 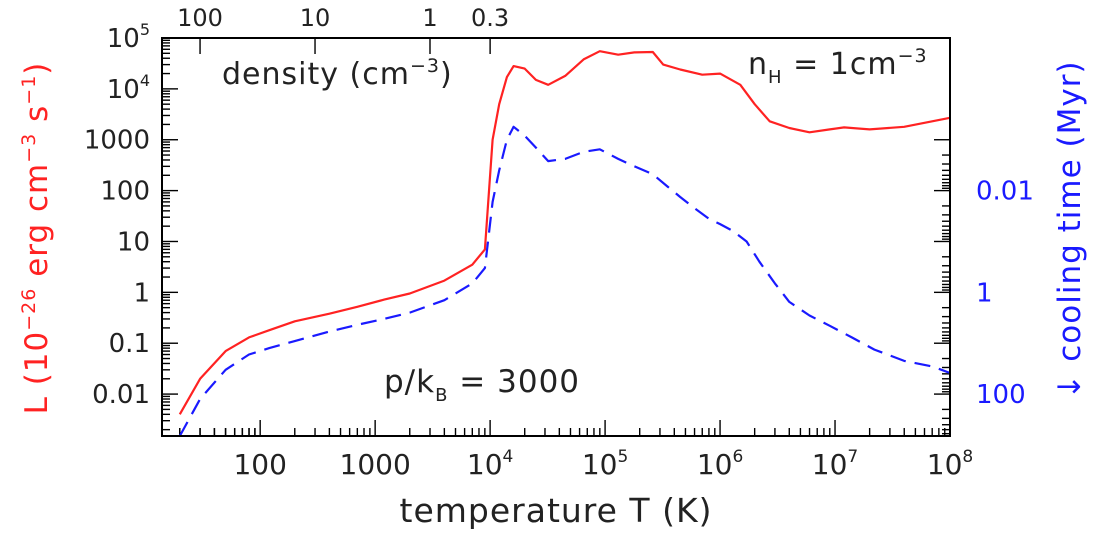 I want to click on x-tick-label: 100, so click(x=259, y=464).